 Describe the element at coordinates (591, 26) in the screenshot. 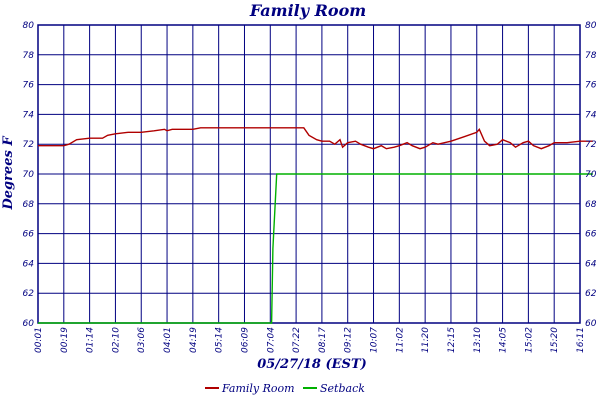

I see `y-tick-label-right: 80` at that location.